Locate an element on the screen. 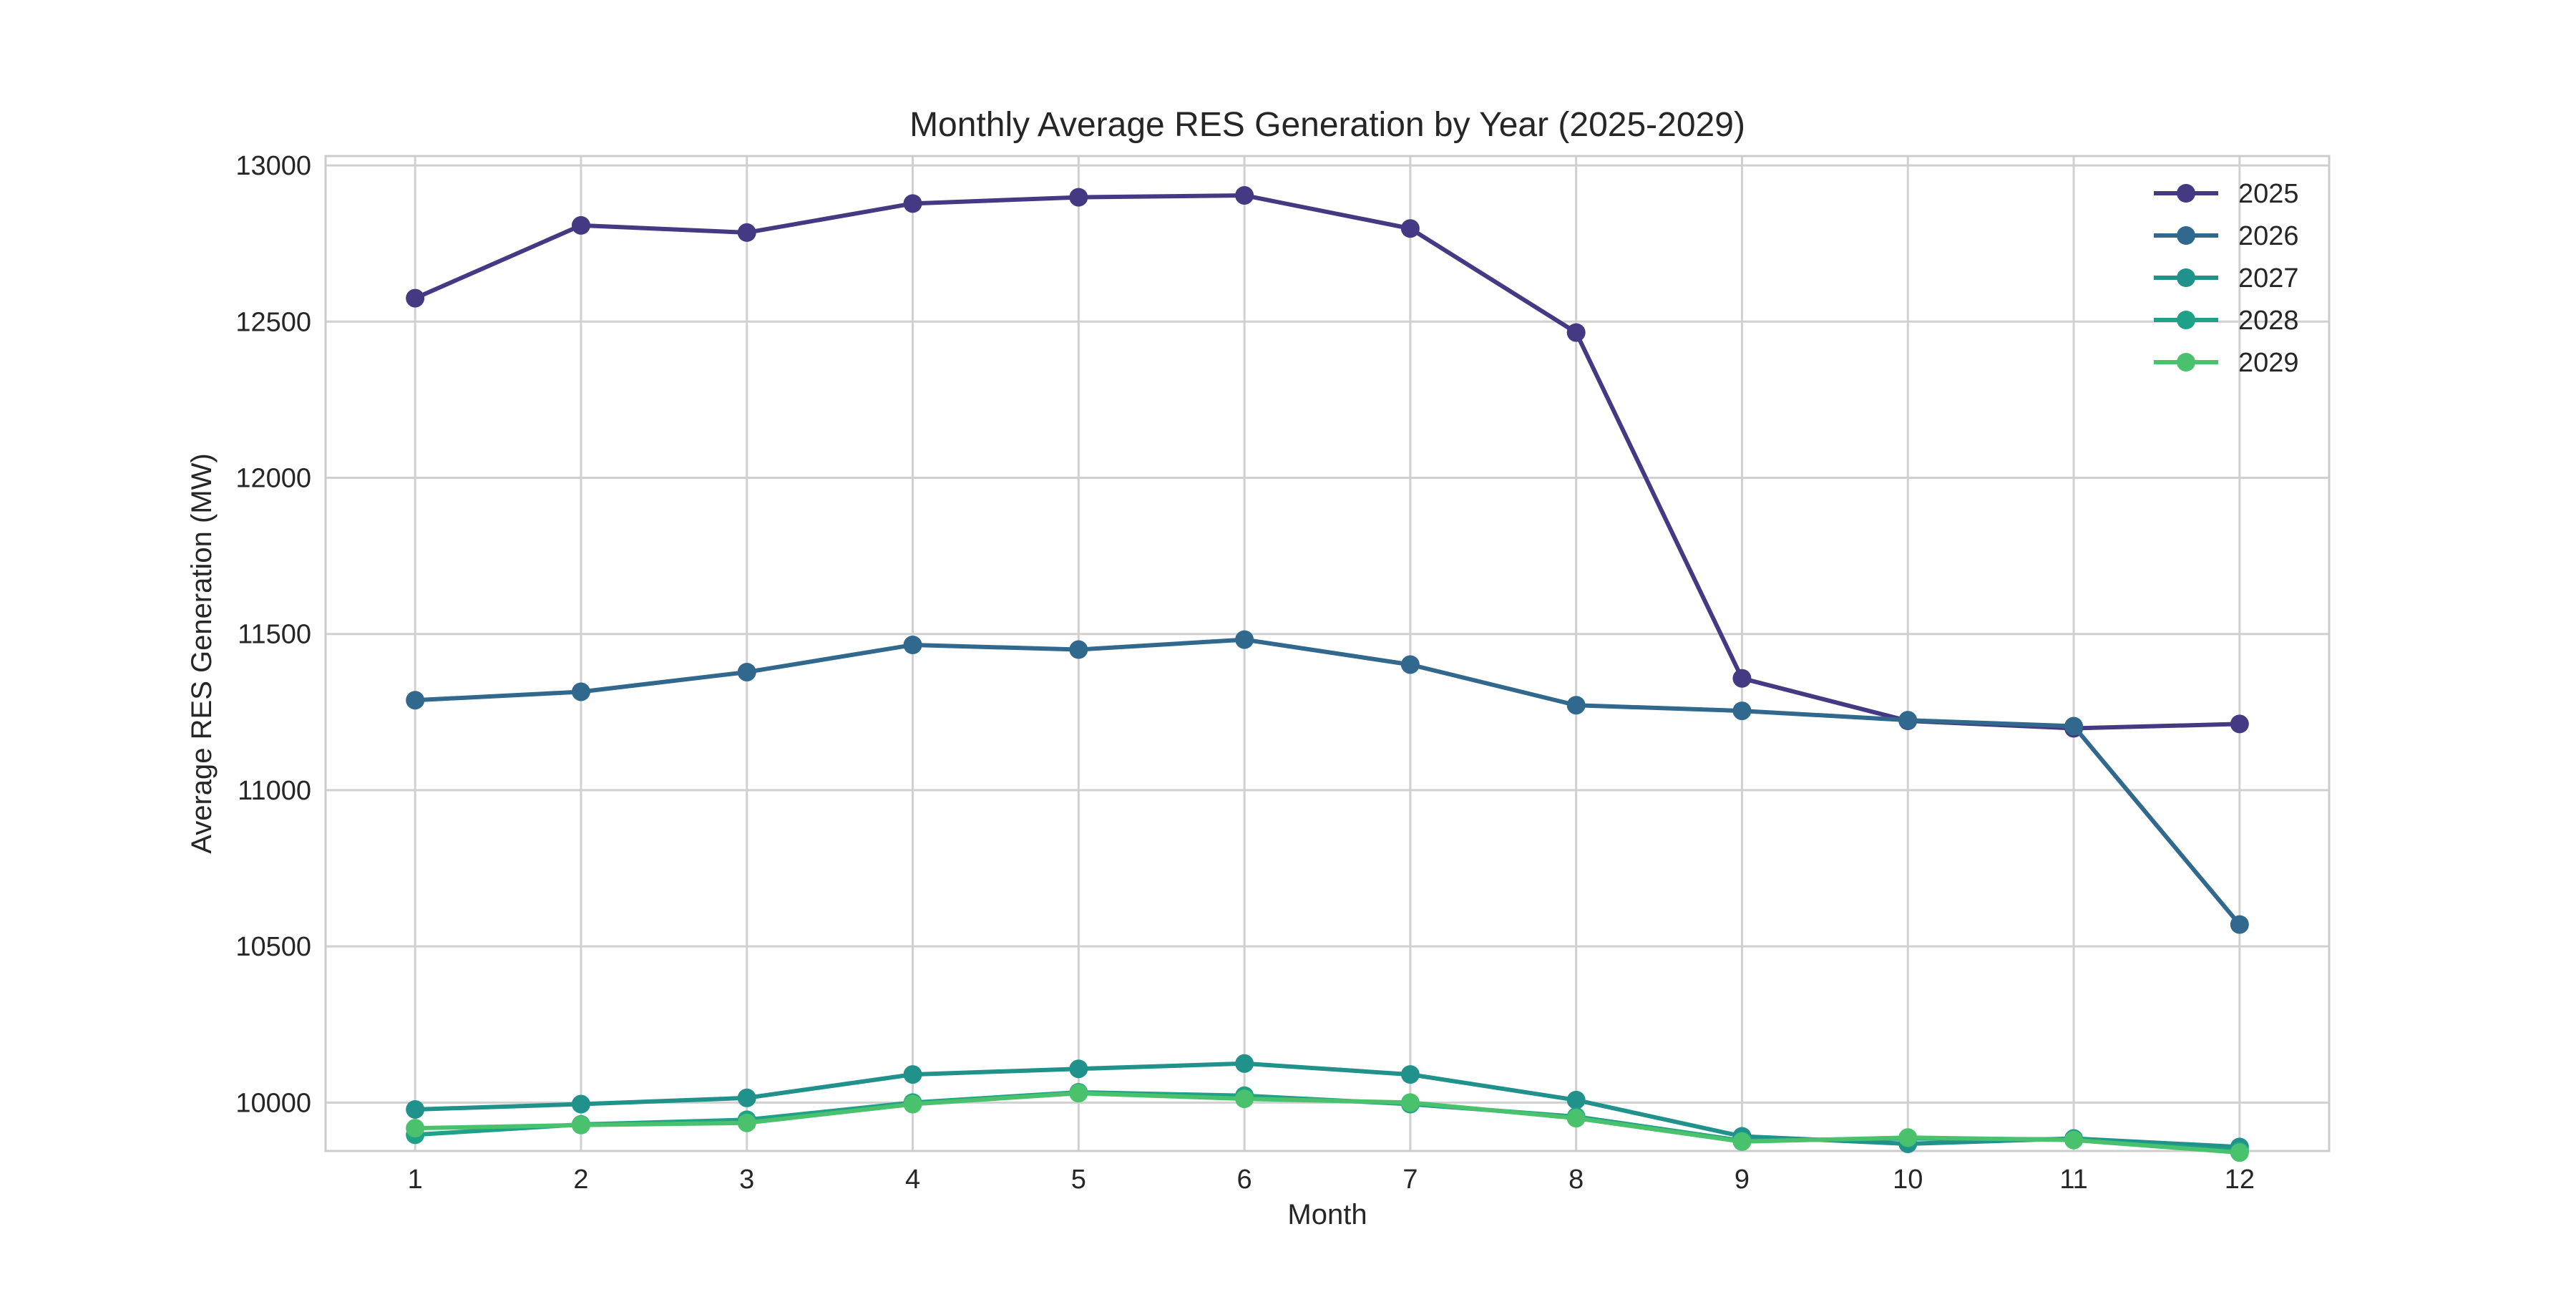  legend-item-2027: 2027 is located at coordinates (2226, 278).